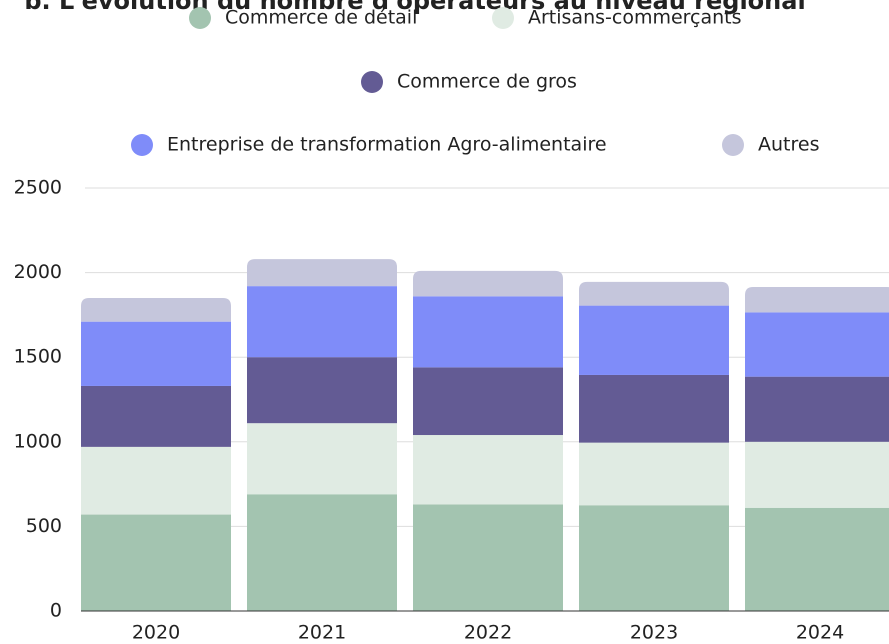 The height and width of the screenshot is (644, 889). What do you see at coordinates (321, 18) in the screenshot?
I see `legend-label: Commerce de détail` at bounding box center [321, 18].